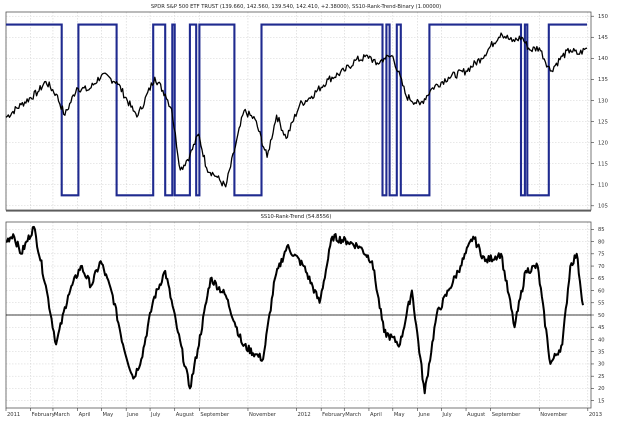  Describe the element at coordinates (599, 112) in the screenshot. I see `price-y-axis: 105 110 115 120 125 130 135 140 145 150` at that location.